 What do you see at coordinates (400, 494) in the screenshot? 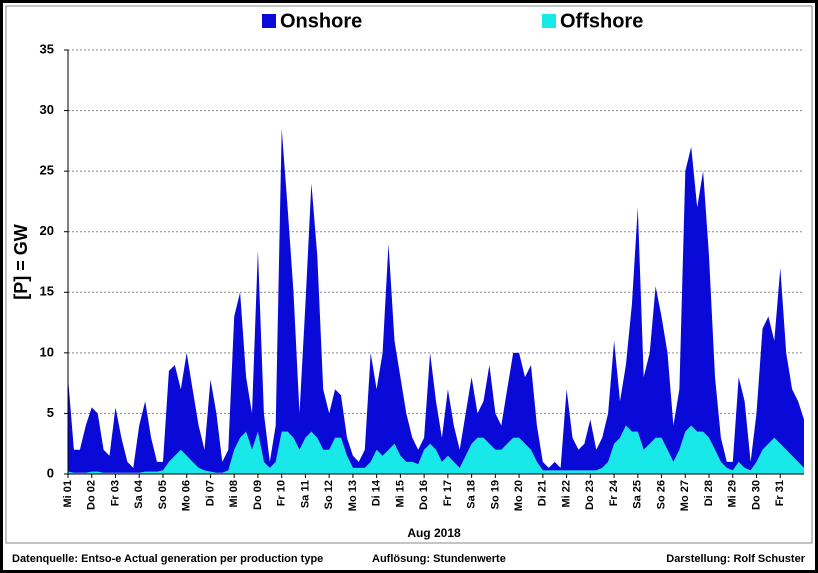
I see `x-tick-label: Mi 15` at bounding box center [400, 494].